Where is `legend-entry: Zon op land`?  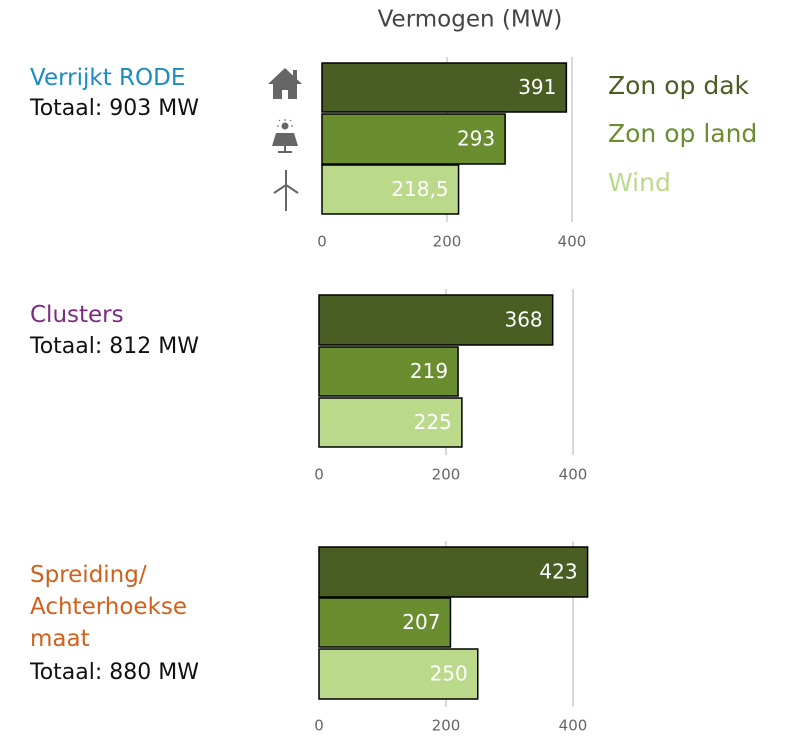
legend-entry: Zon op land is located at coordinates (682, 133).